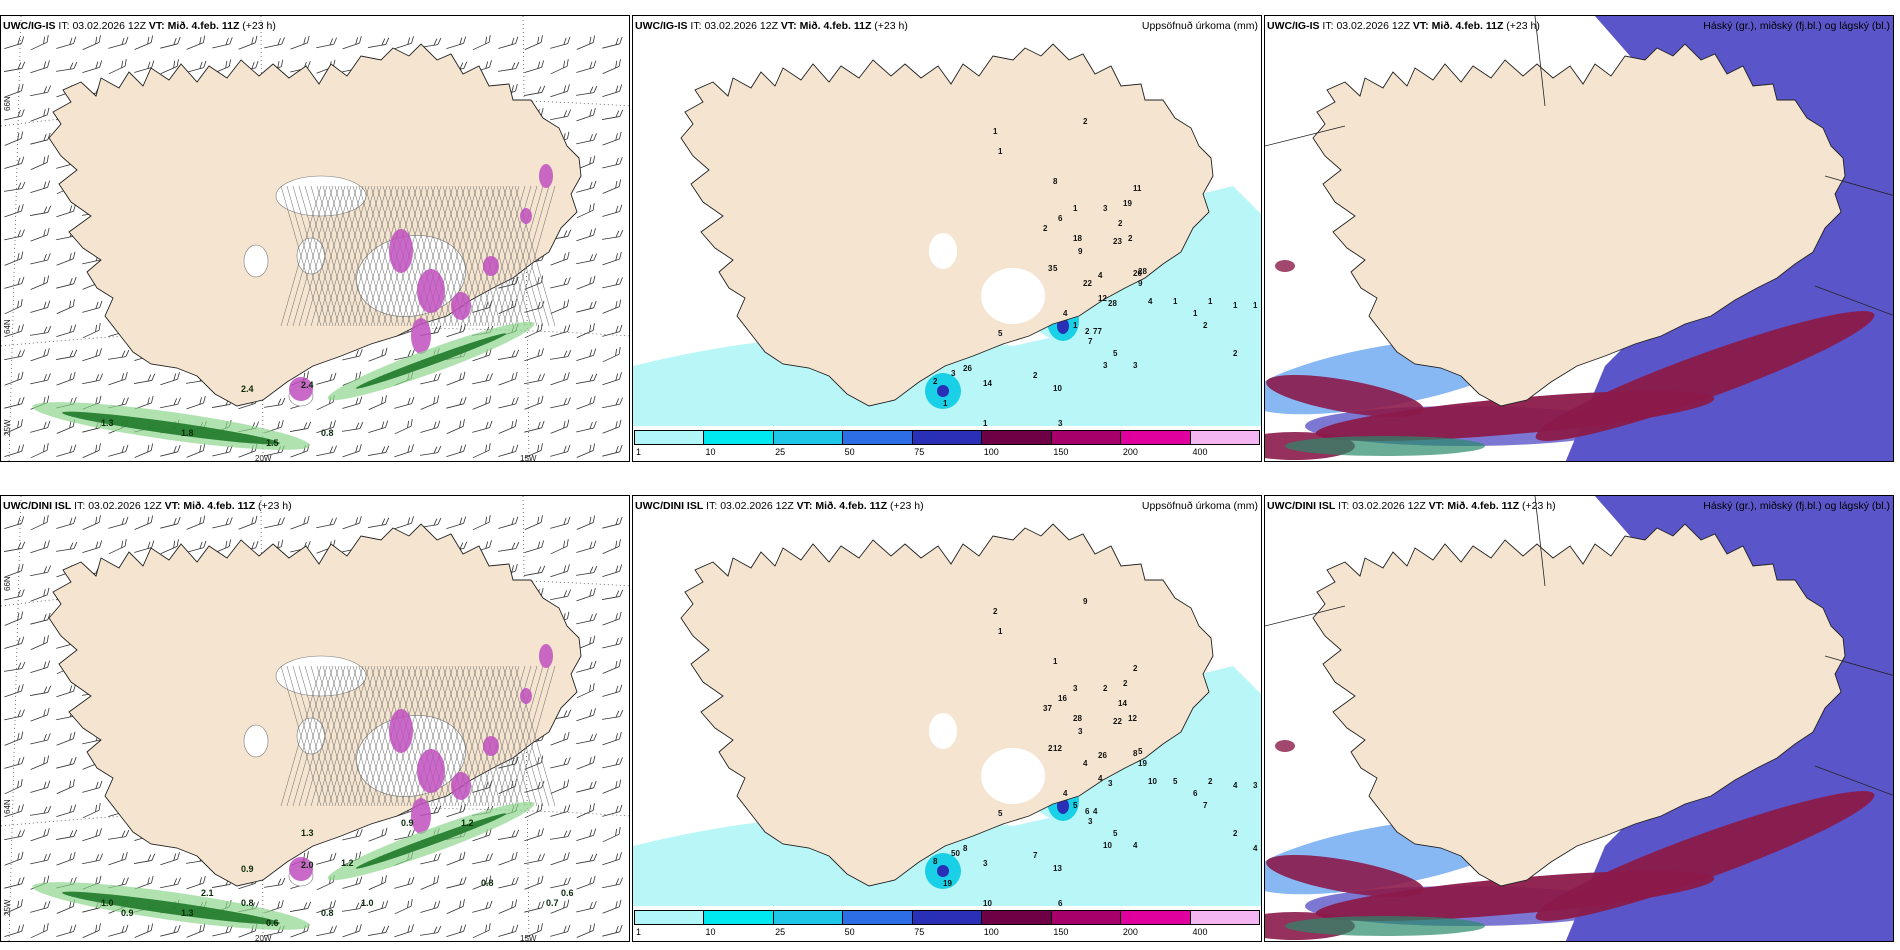 The image size is (1900, 950). Describe the element at coordinates (955, 853) in the screenshot. I see `map-label: 50` at that location.